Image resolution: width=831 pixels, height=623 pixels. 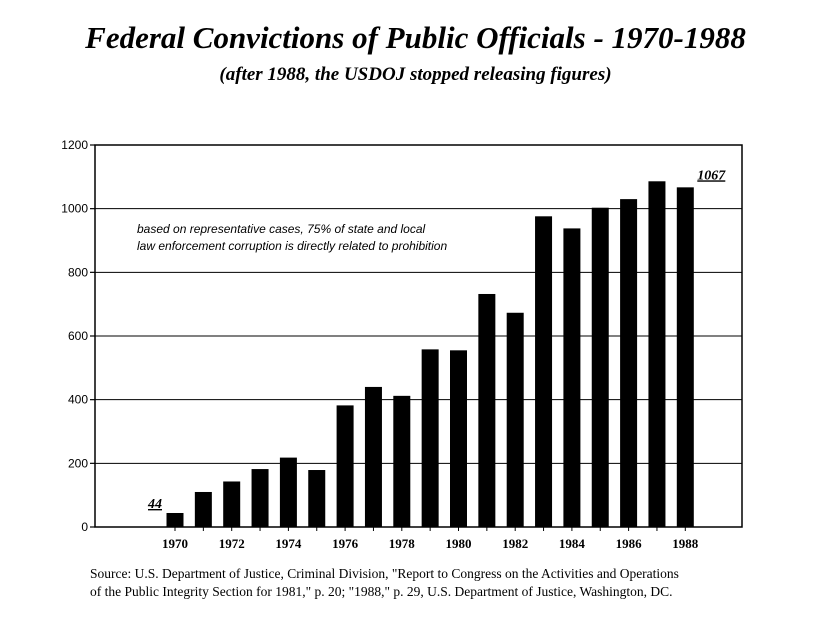 I want to click on bar-1977, so click(x=373, y=456).